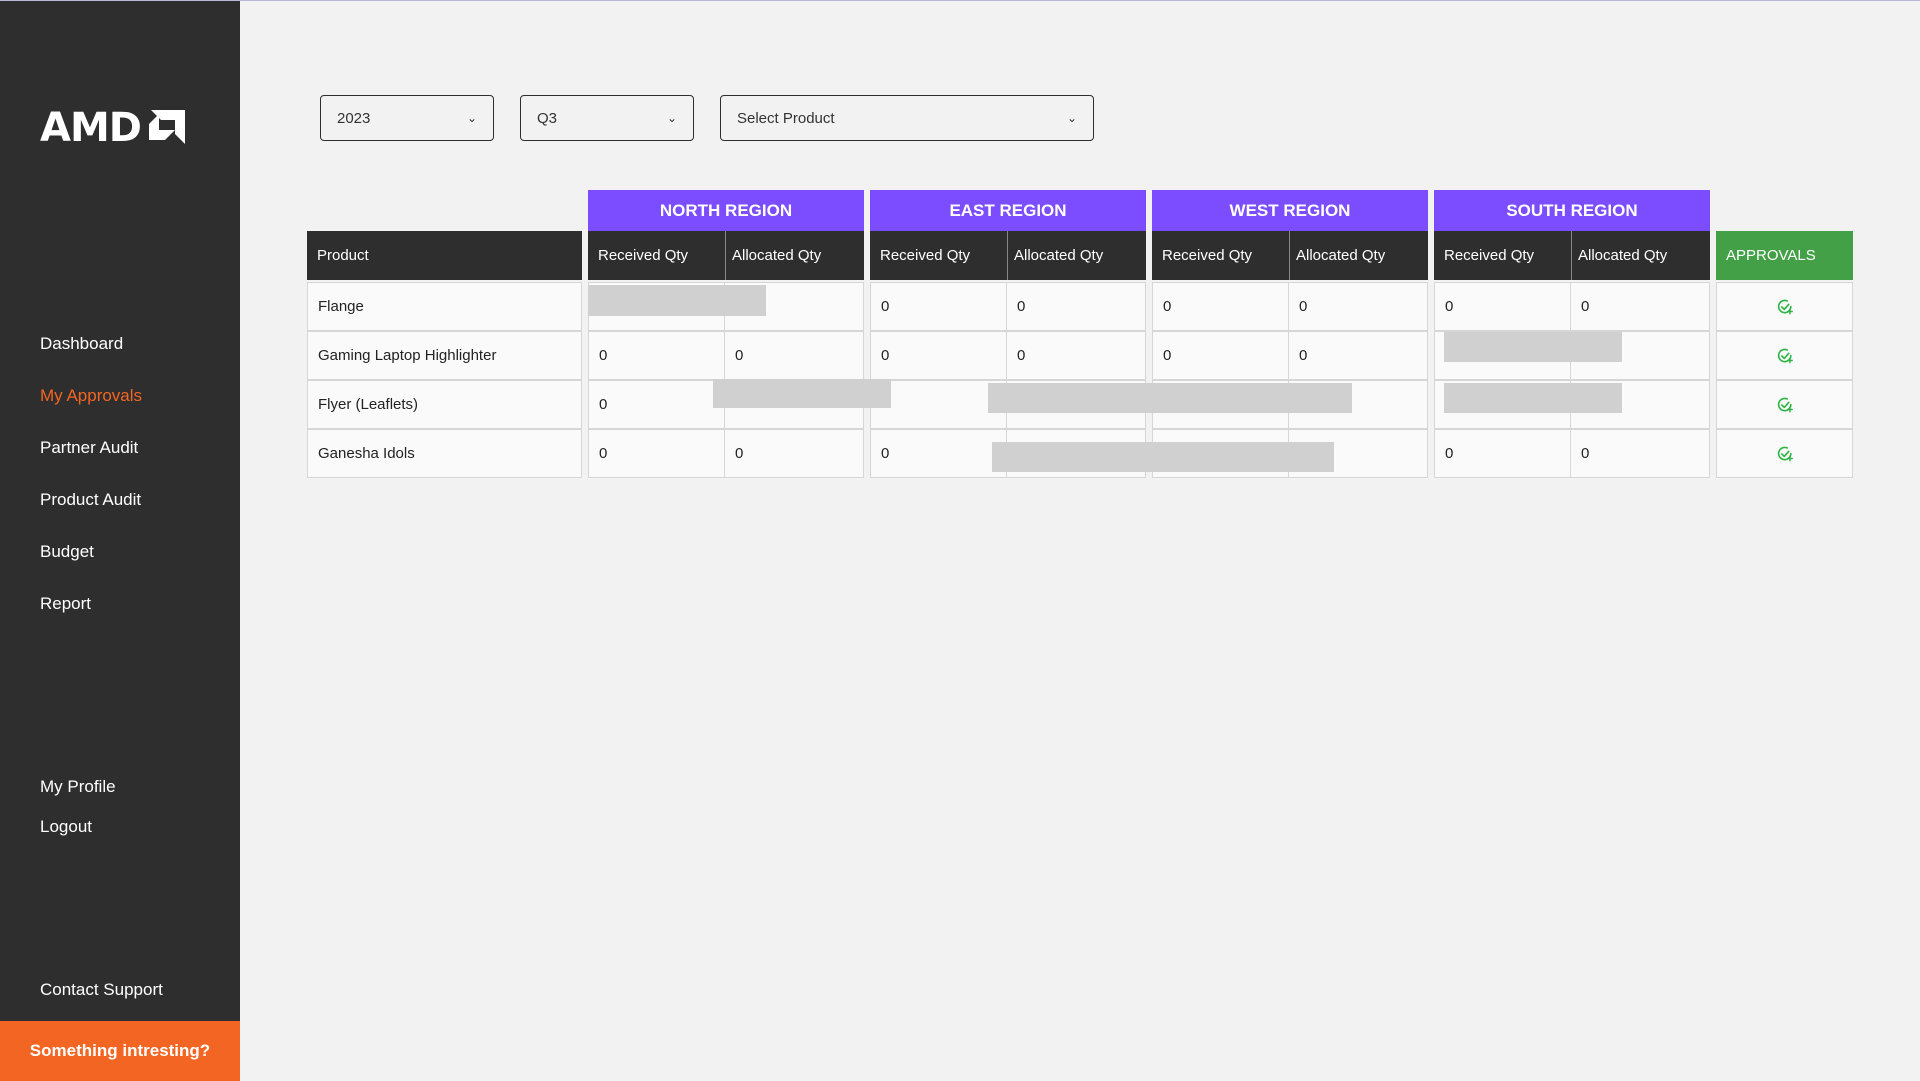  Describe the element at coordinates (794, 255) in the screenshot. I see `north-allocated-header: Allocated Qty` at that location.